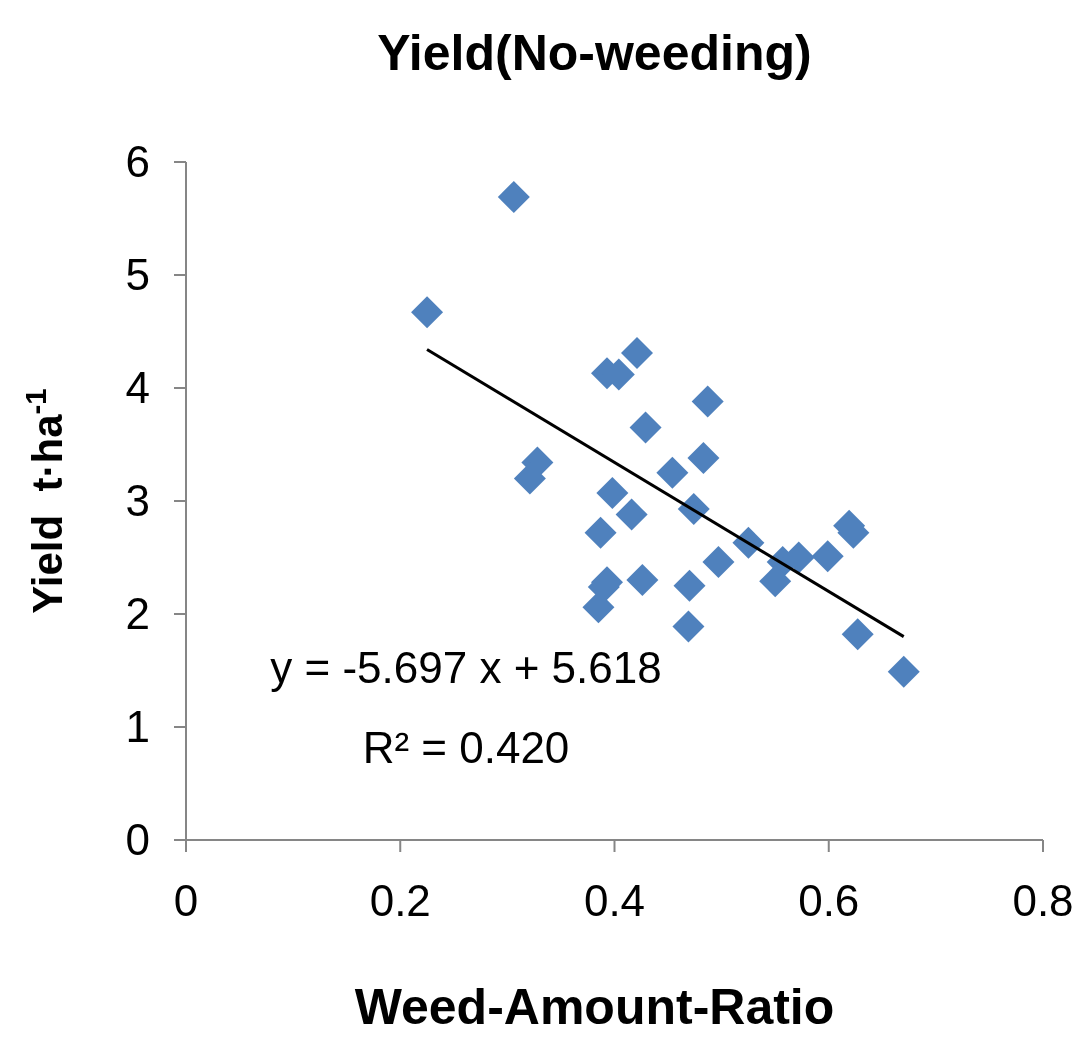 The height and width of the screenshot is (1060, 1087). What do you see at coordinates (137, 840) in the screenshot?
I see `y-tick-label: 0` at bounding box center [137, 840].